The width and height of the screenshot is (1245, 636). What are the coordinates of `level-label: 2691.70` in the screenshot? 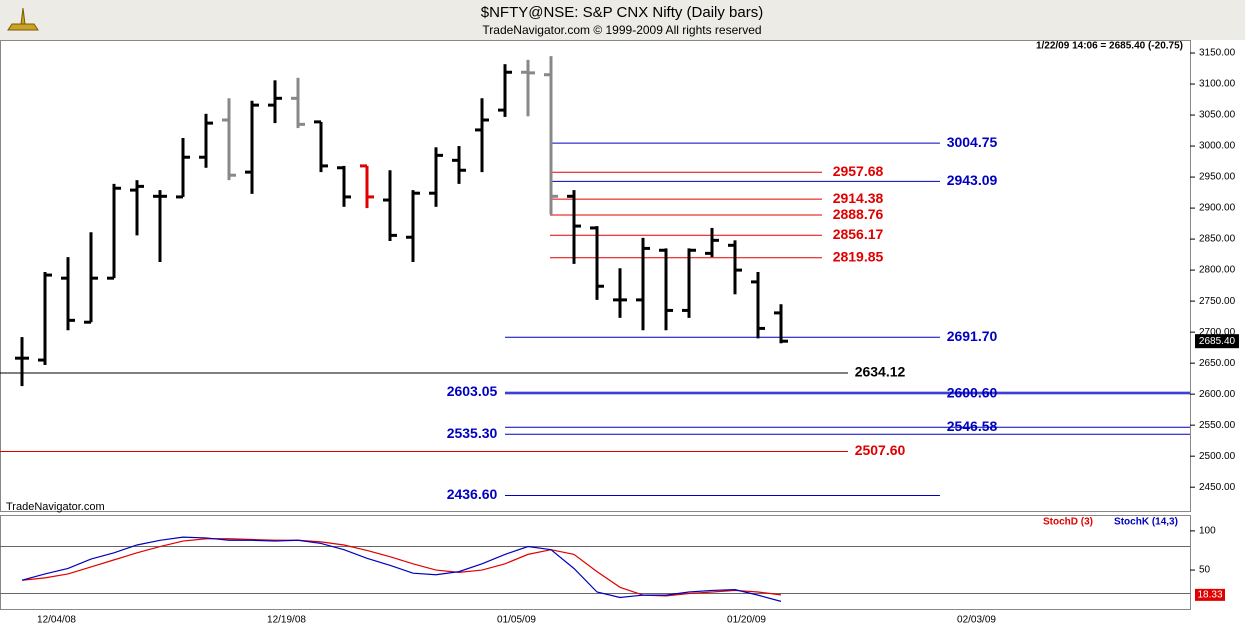 It's located at (972, 336).